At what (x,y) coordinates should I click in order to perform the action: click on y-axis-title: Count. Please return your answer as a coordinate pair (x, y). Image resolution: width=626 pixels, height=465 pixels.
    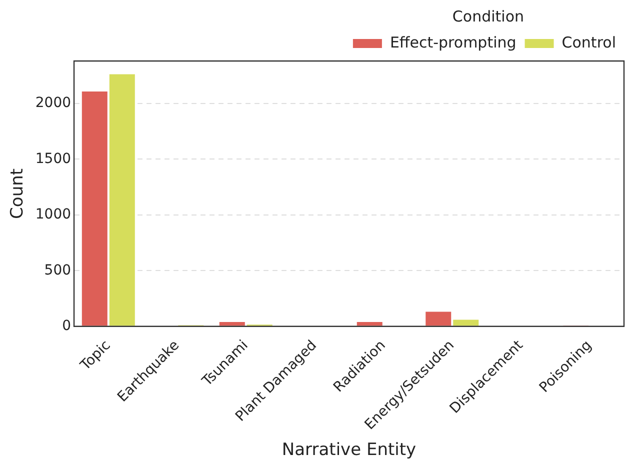
    Looking at the image, I should click on (18, 193).